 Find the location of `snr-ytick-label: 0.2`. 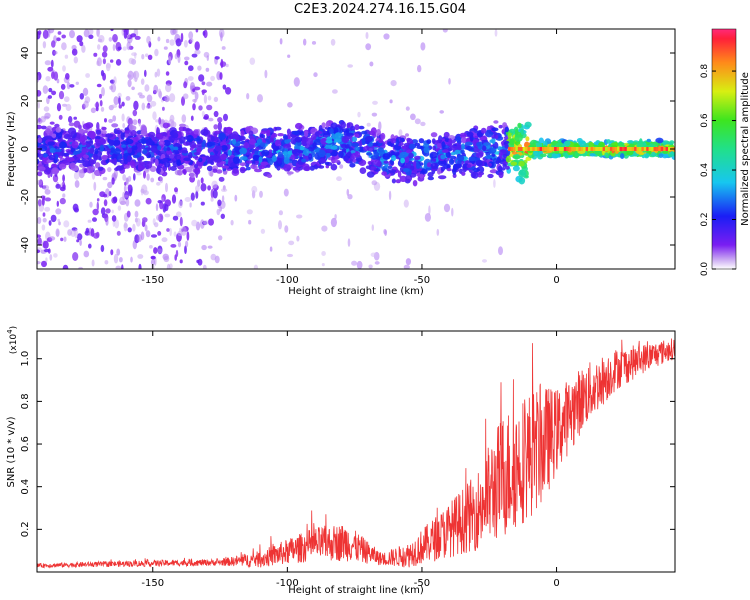

snr-ytick-label: 0.2 is located at coordinates (25, 529).